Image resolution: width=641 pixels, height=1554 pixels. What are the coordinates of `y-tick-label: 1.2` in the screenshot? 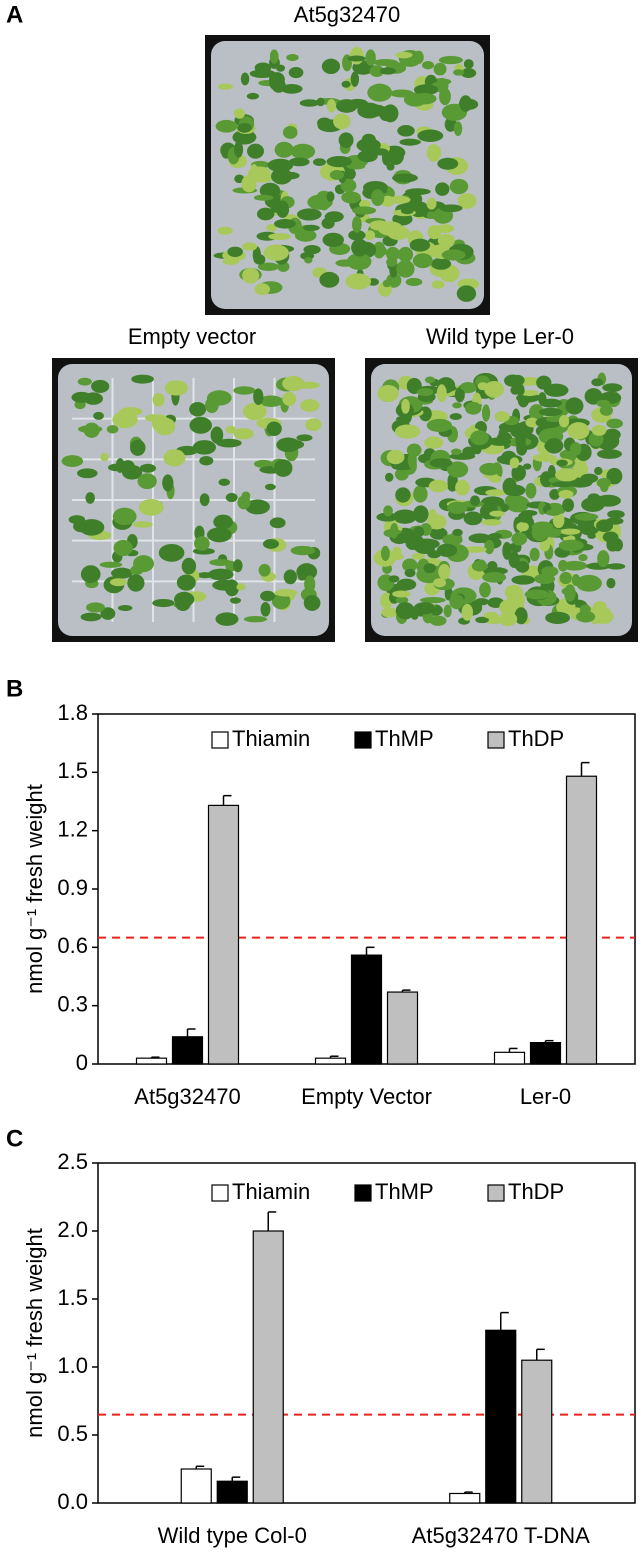 It's located at (72, 828).